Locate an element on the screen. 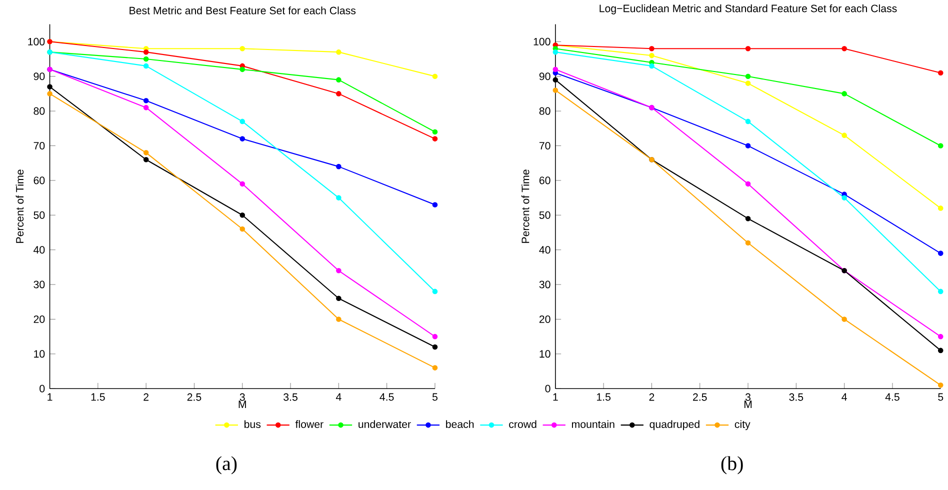  legend-label: flower is located at coordinates (309, 424).